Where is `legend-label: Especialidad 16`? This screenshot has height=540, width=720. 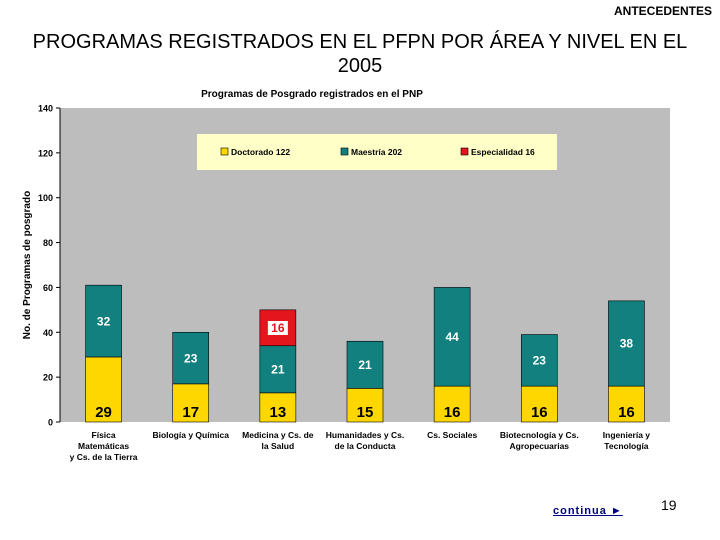
legend-label: Especialidad 16 is located at coordinates (503, 152).